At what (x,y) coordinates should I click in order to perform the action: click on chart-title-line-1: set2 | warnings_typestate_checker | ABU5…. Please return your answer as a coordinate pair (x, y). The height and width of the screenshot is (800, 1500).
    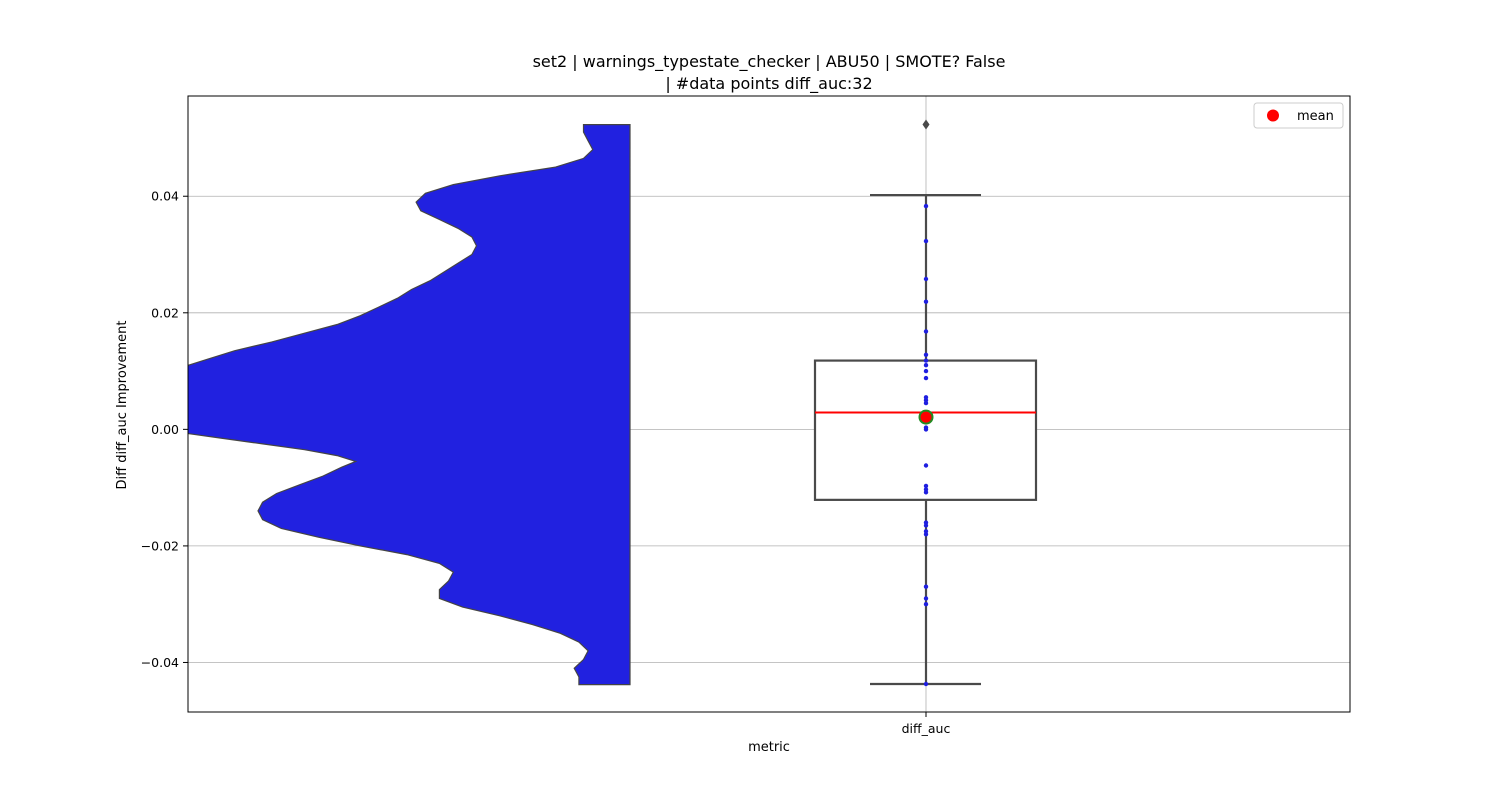
    Looking at the image, I should click on (769, 62).